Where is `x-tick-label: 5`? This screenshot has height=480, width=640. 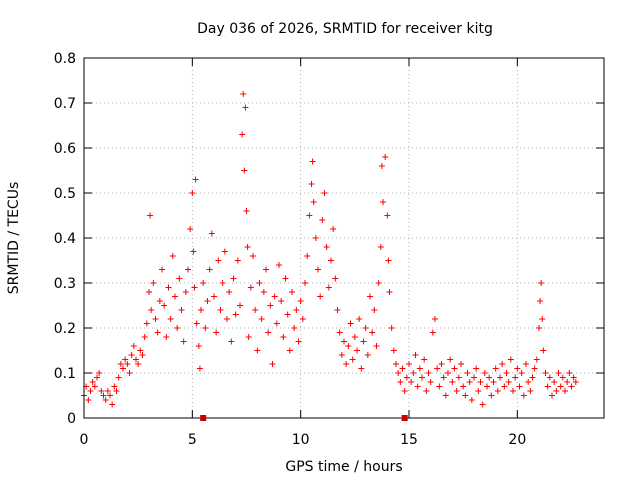 x-tick-label: 5 is located at coordinates (192, 440).